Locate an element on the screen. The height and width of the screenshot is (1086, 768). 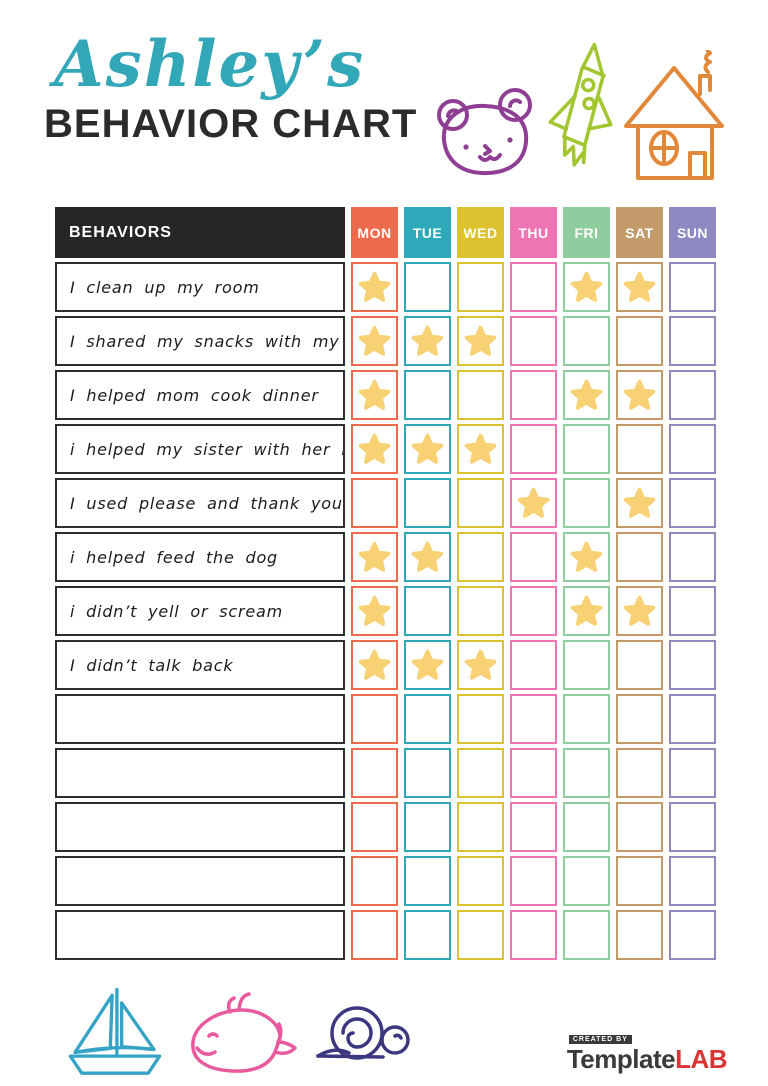
star-cell-13-mon is located at coordinates (374, 935).